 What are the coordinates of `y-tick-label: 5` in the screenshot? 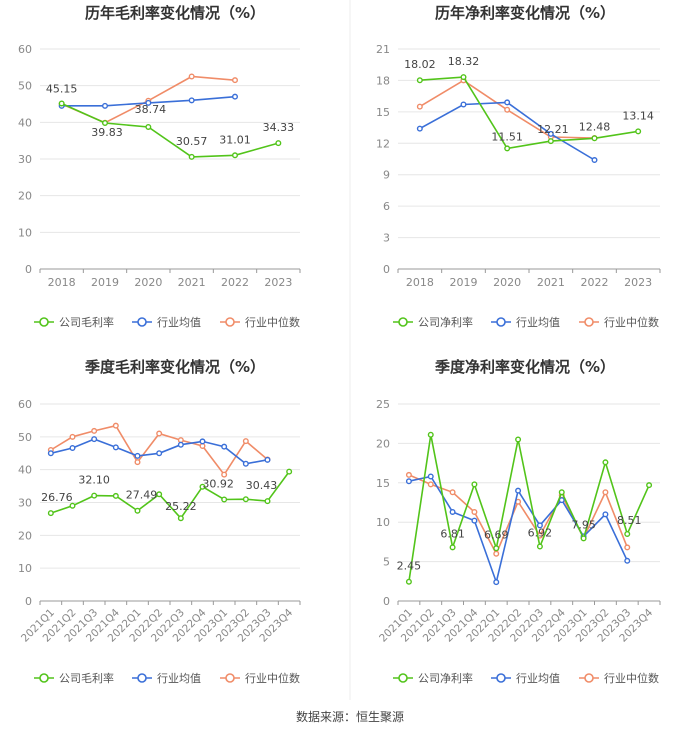 It's located at (386, 562).